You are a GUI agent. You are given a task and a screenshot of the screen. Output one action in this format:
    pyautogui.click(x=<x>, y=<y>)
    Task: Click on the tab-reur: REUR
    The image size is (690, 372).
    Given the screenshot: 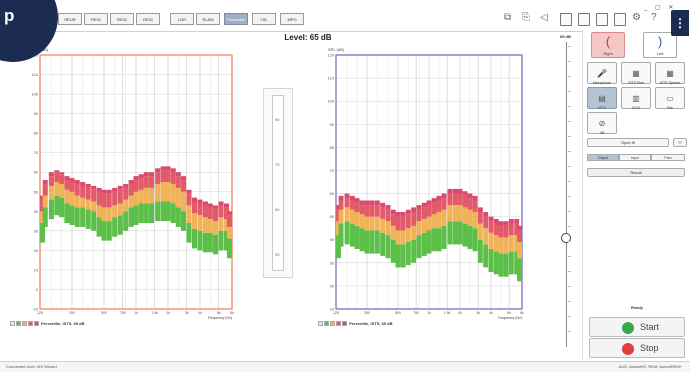 What is the action you would take?
    pyautogui.click(x=70, y=19)
    